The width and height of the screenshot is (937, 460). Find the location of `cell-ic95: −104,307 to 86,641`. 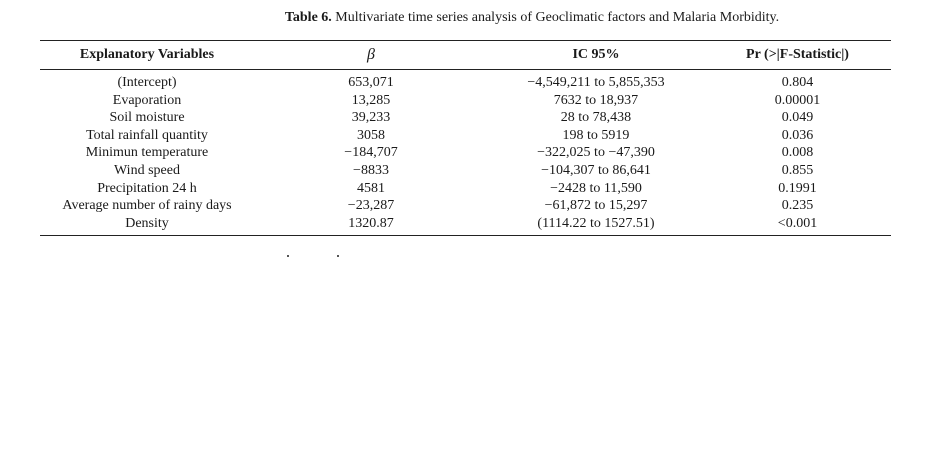

cell-ic95: −104,307 to 86,641 is located at coordinates (596, 170).